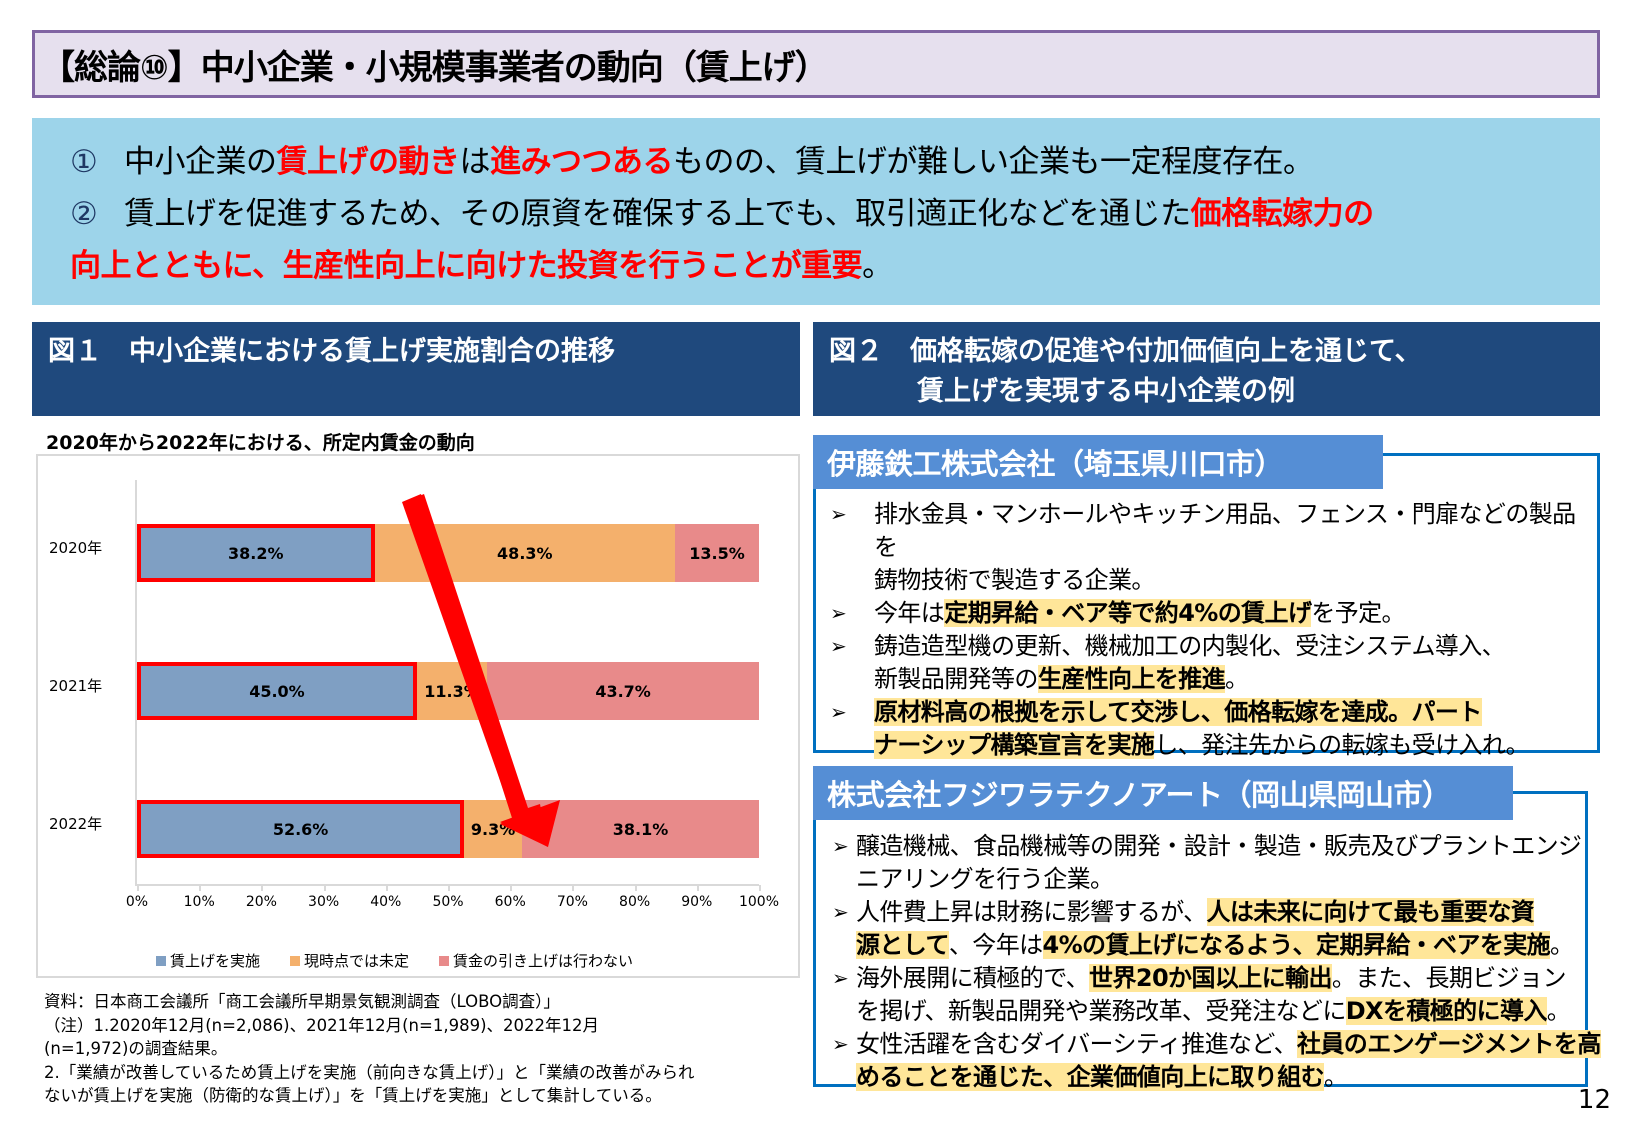  Describe the element at coordinates (717, 553) in the screenshot. I see `bar-segment-no-increase: 13.5%` at that location.